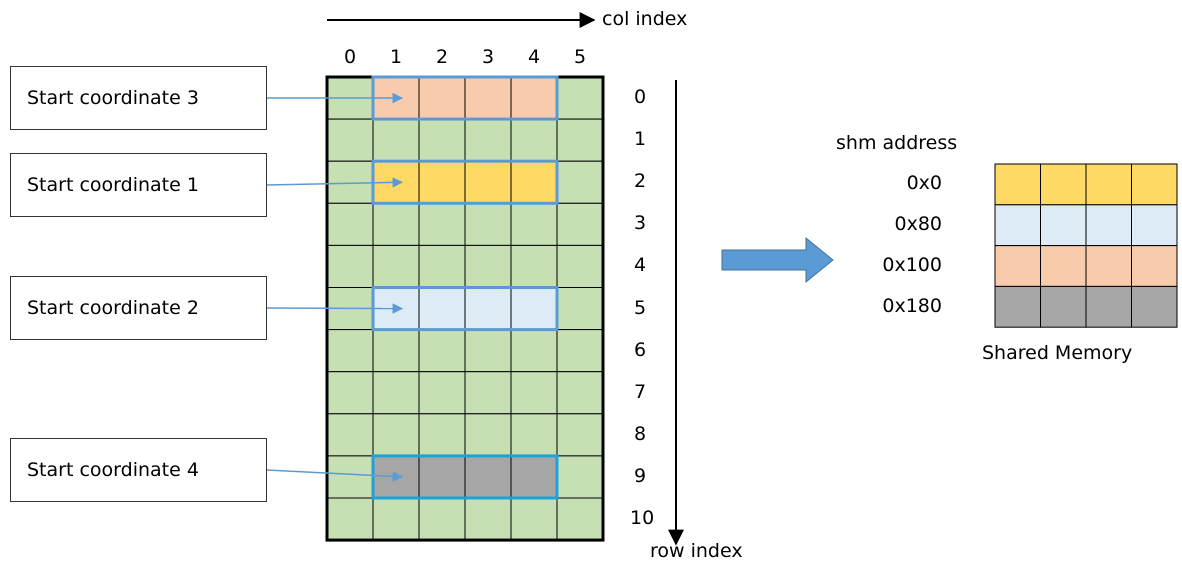 This screenshot has height=562, width=1182. I want to click on col-index-number: 4, so click(534, 57).